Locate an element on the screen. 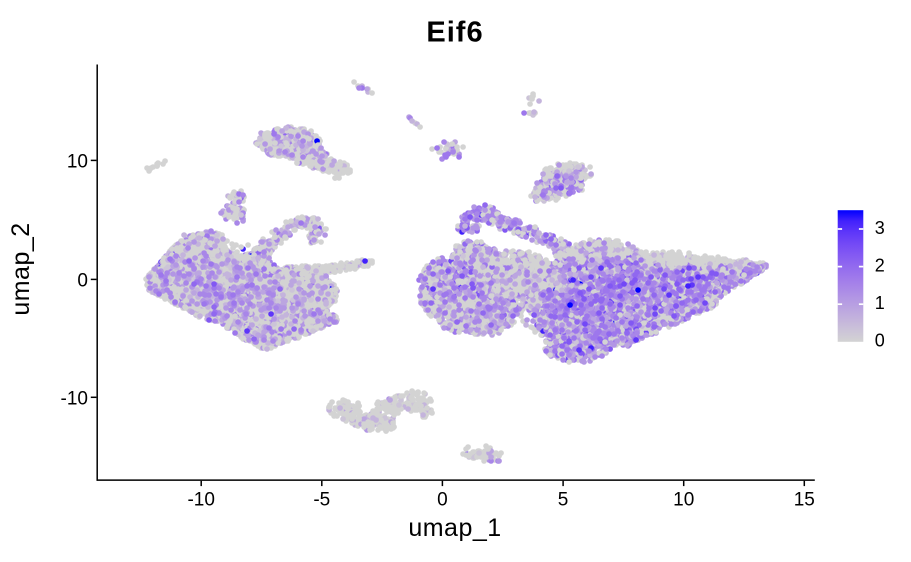  svg-text: umap_2 is located at coordinates (21, 268).